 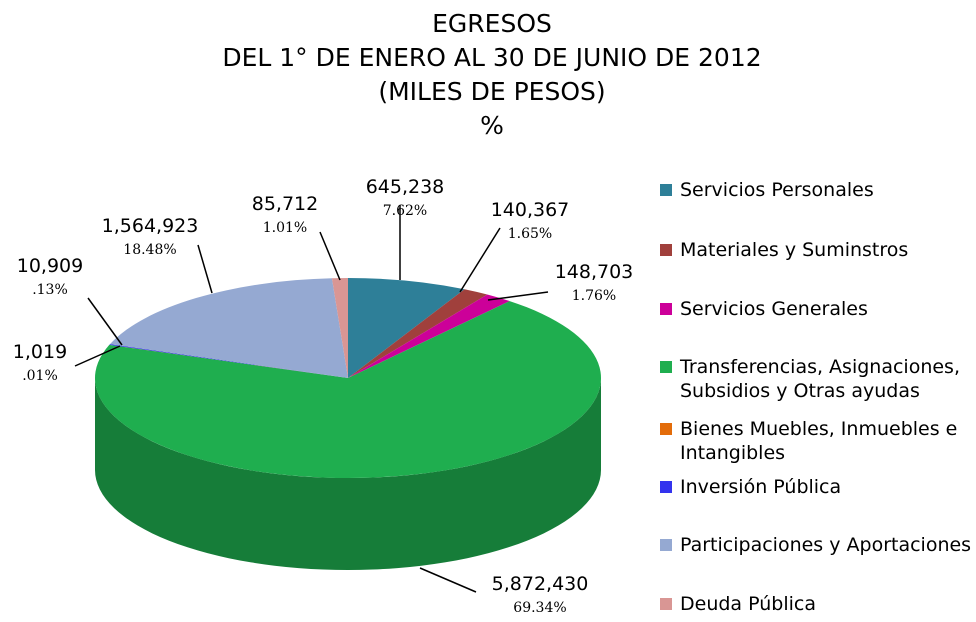 I want to click on legend-label: Materiales y Suminstros, so click(x=794, y=250).